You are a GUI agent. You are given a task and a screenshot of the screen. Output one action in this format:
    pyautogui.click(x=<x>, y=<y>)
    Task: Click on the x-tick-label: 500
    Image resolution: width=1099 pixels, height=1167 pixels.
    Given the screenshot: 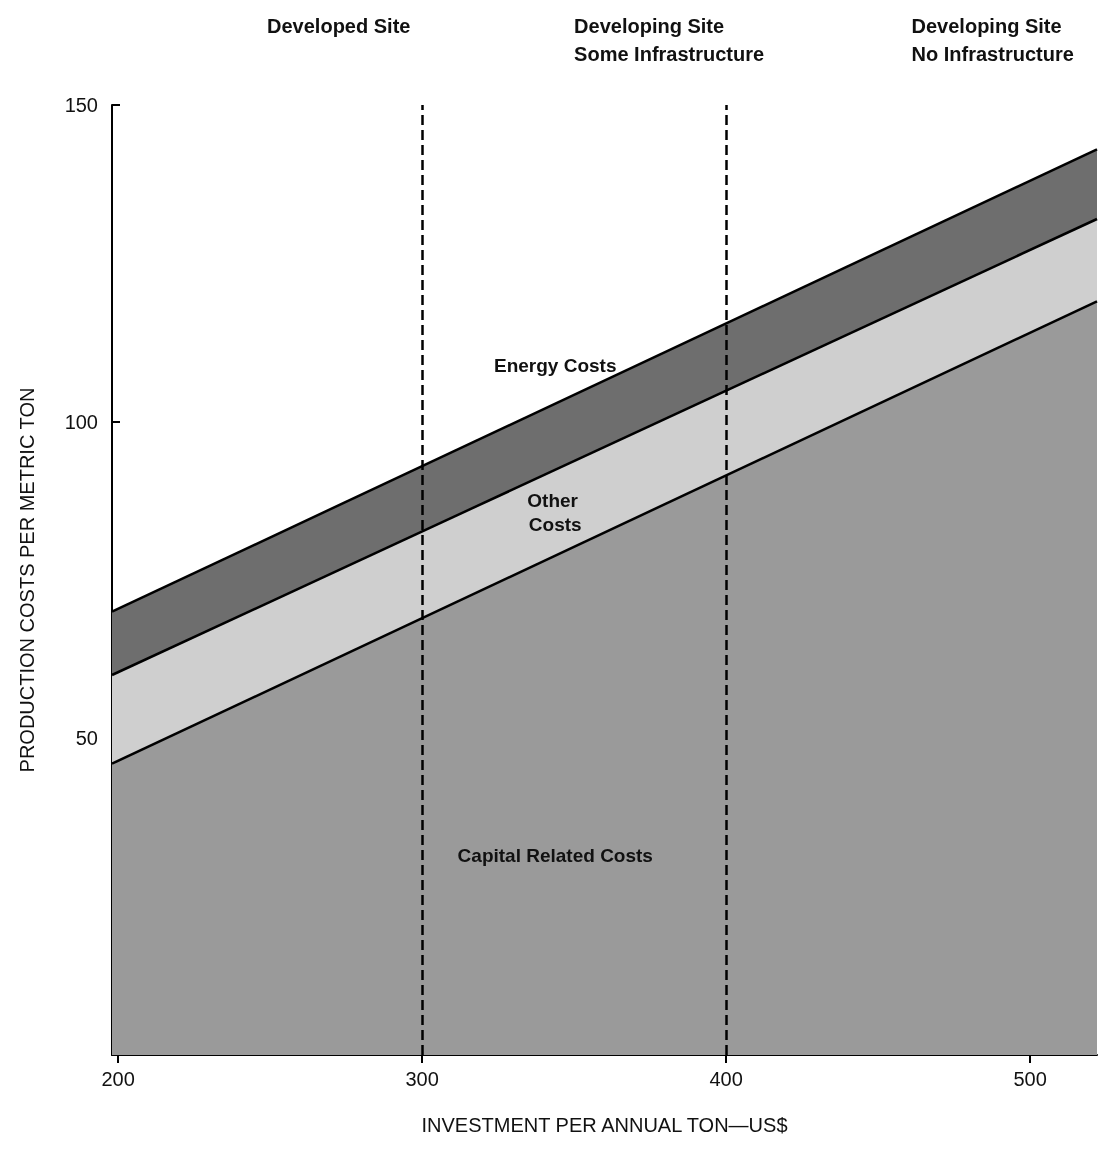 What is the action you would take?
    pyautogui.click(x=1030, y=1079)
    